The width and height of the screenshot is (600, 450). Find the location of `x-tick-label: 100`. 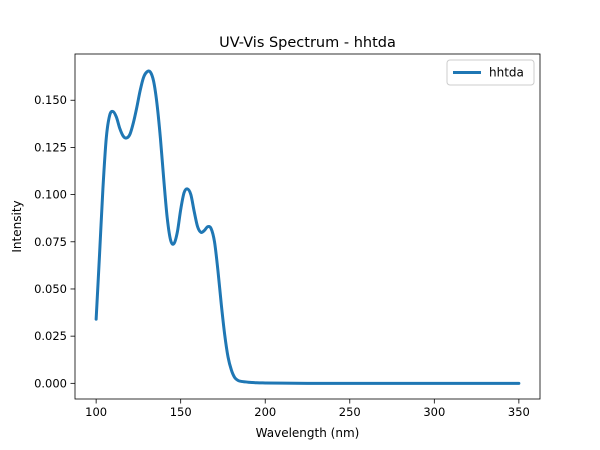

x-tick-label: 100 is located at coordinates (96, 412).